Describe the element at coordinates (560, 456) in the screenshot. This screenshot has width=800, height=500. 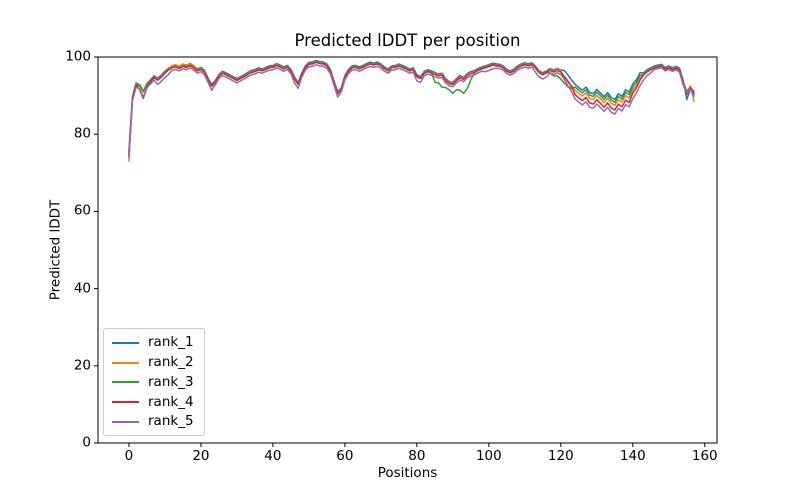
I see `x-tick-label-120: 120` at that location.